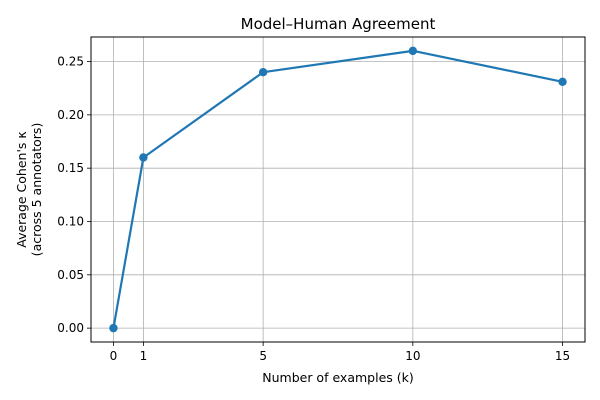  What do you see at coordinates (114, 356) in the screenshot?
I see `x-tick-label: 0` at bounding box center [114, 356].